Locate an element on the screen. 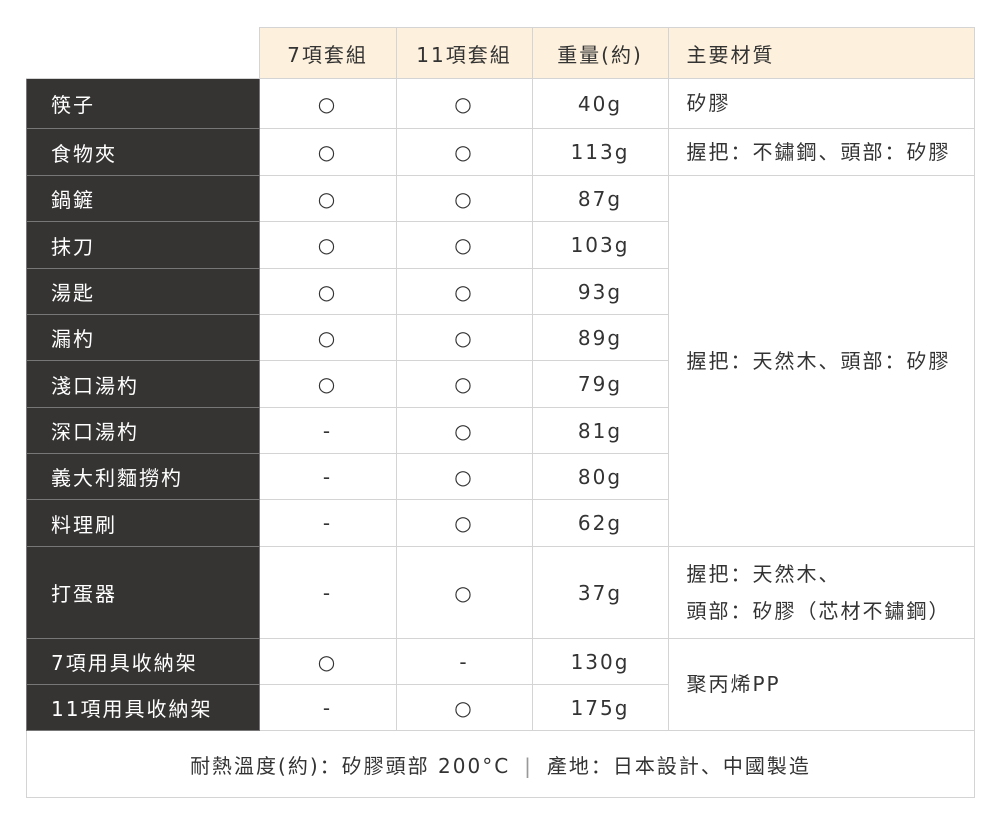 Image resolution: width=1000 pixels, height=826 pixels. table-row: 料理刷 - ○ 62g is located at coordinates (500, 523).